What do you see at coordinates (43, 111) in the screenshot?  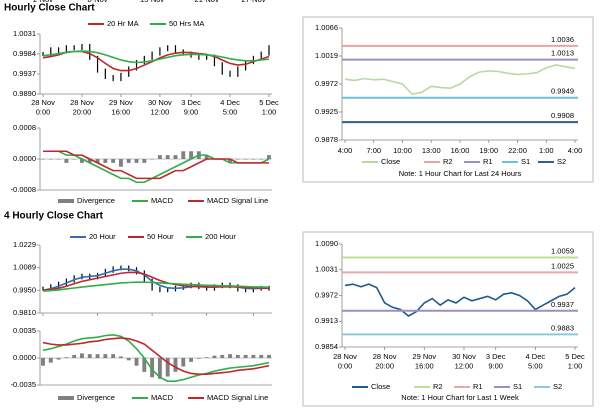 I see `x-tick-label: 0:00` at bounding box center [43, 111].